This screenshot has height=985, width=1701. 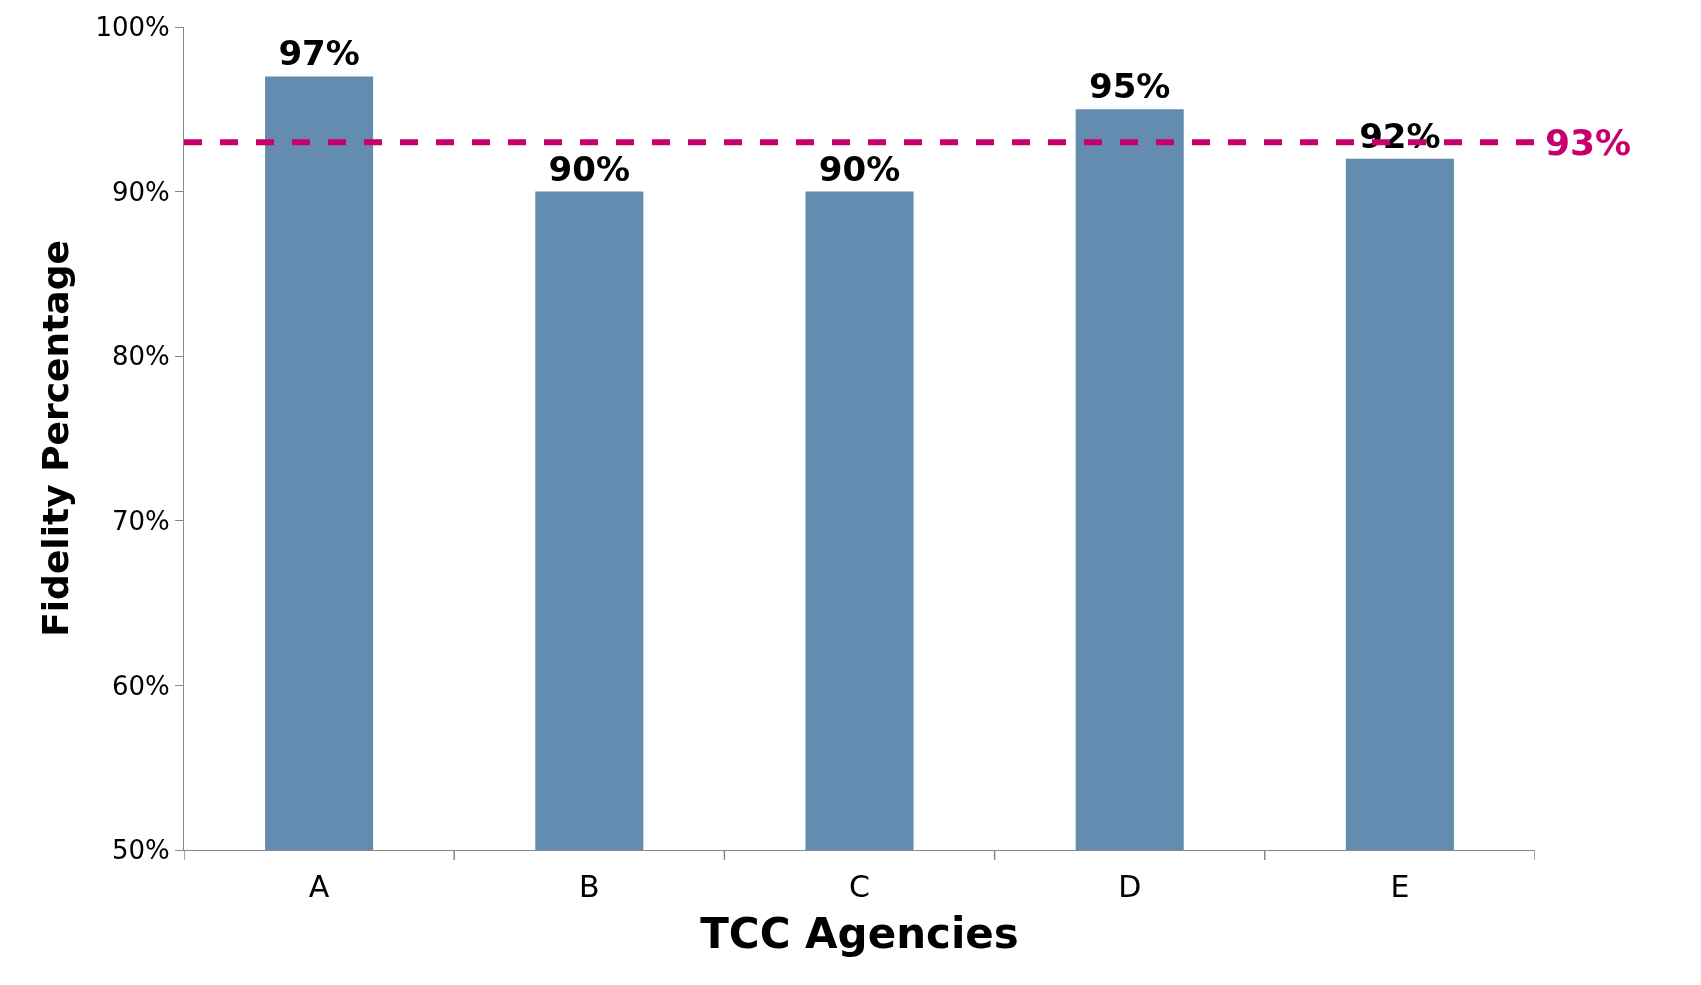 What do you see at coordinates (1130, 886) in the screenshot?
I see `x-tick-label: D` at bounding box center [1130, 886].